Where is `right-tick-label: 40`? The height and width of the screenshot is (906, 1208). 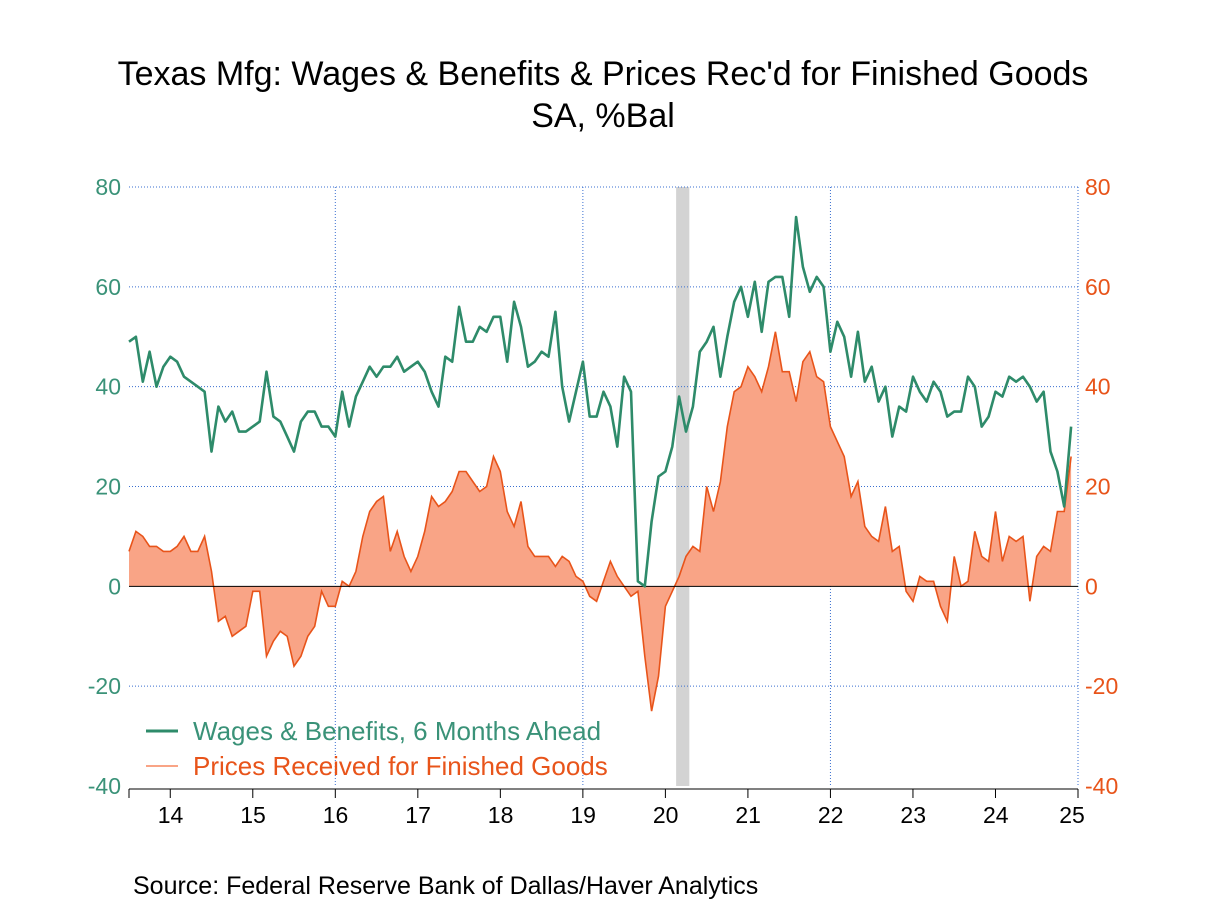 right-tick-label: 40 is located at coordinates (1098, 387).